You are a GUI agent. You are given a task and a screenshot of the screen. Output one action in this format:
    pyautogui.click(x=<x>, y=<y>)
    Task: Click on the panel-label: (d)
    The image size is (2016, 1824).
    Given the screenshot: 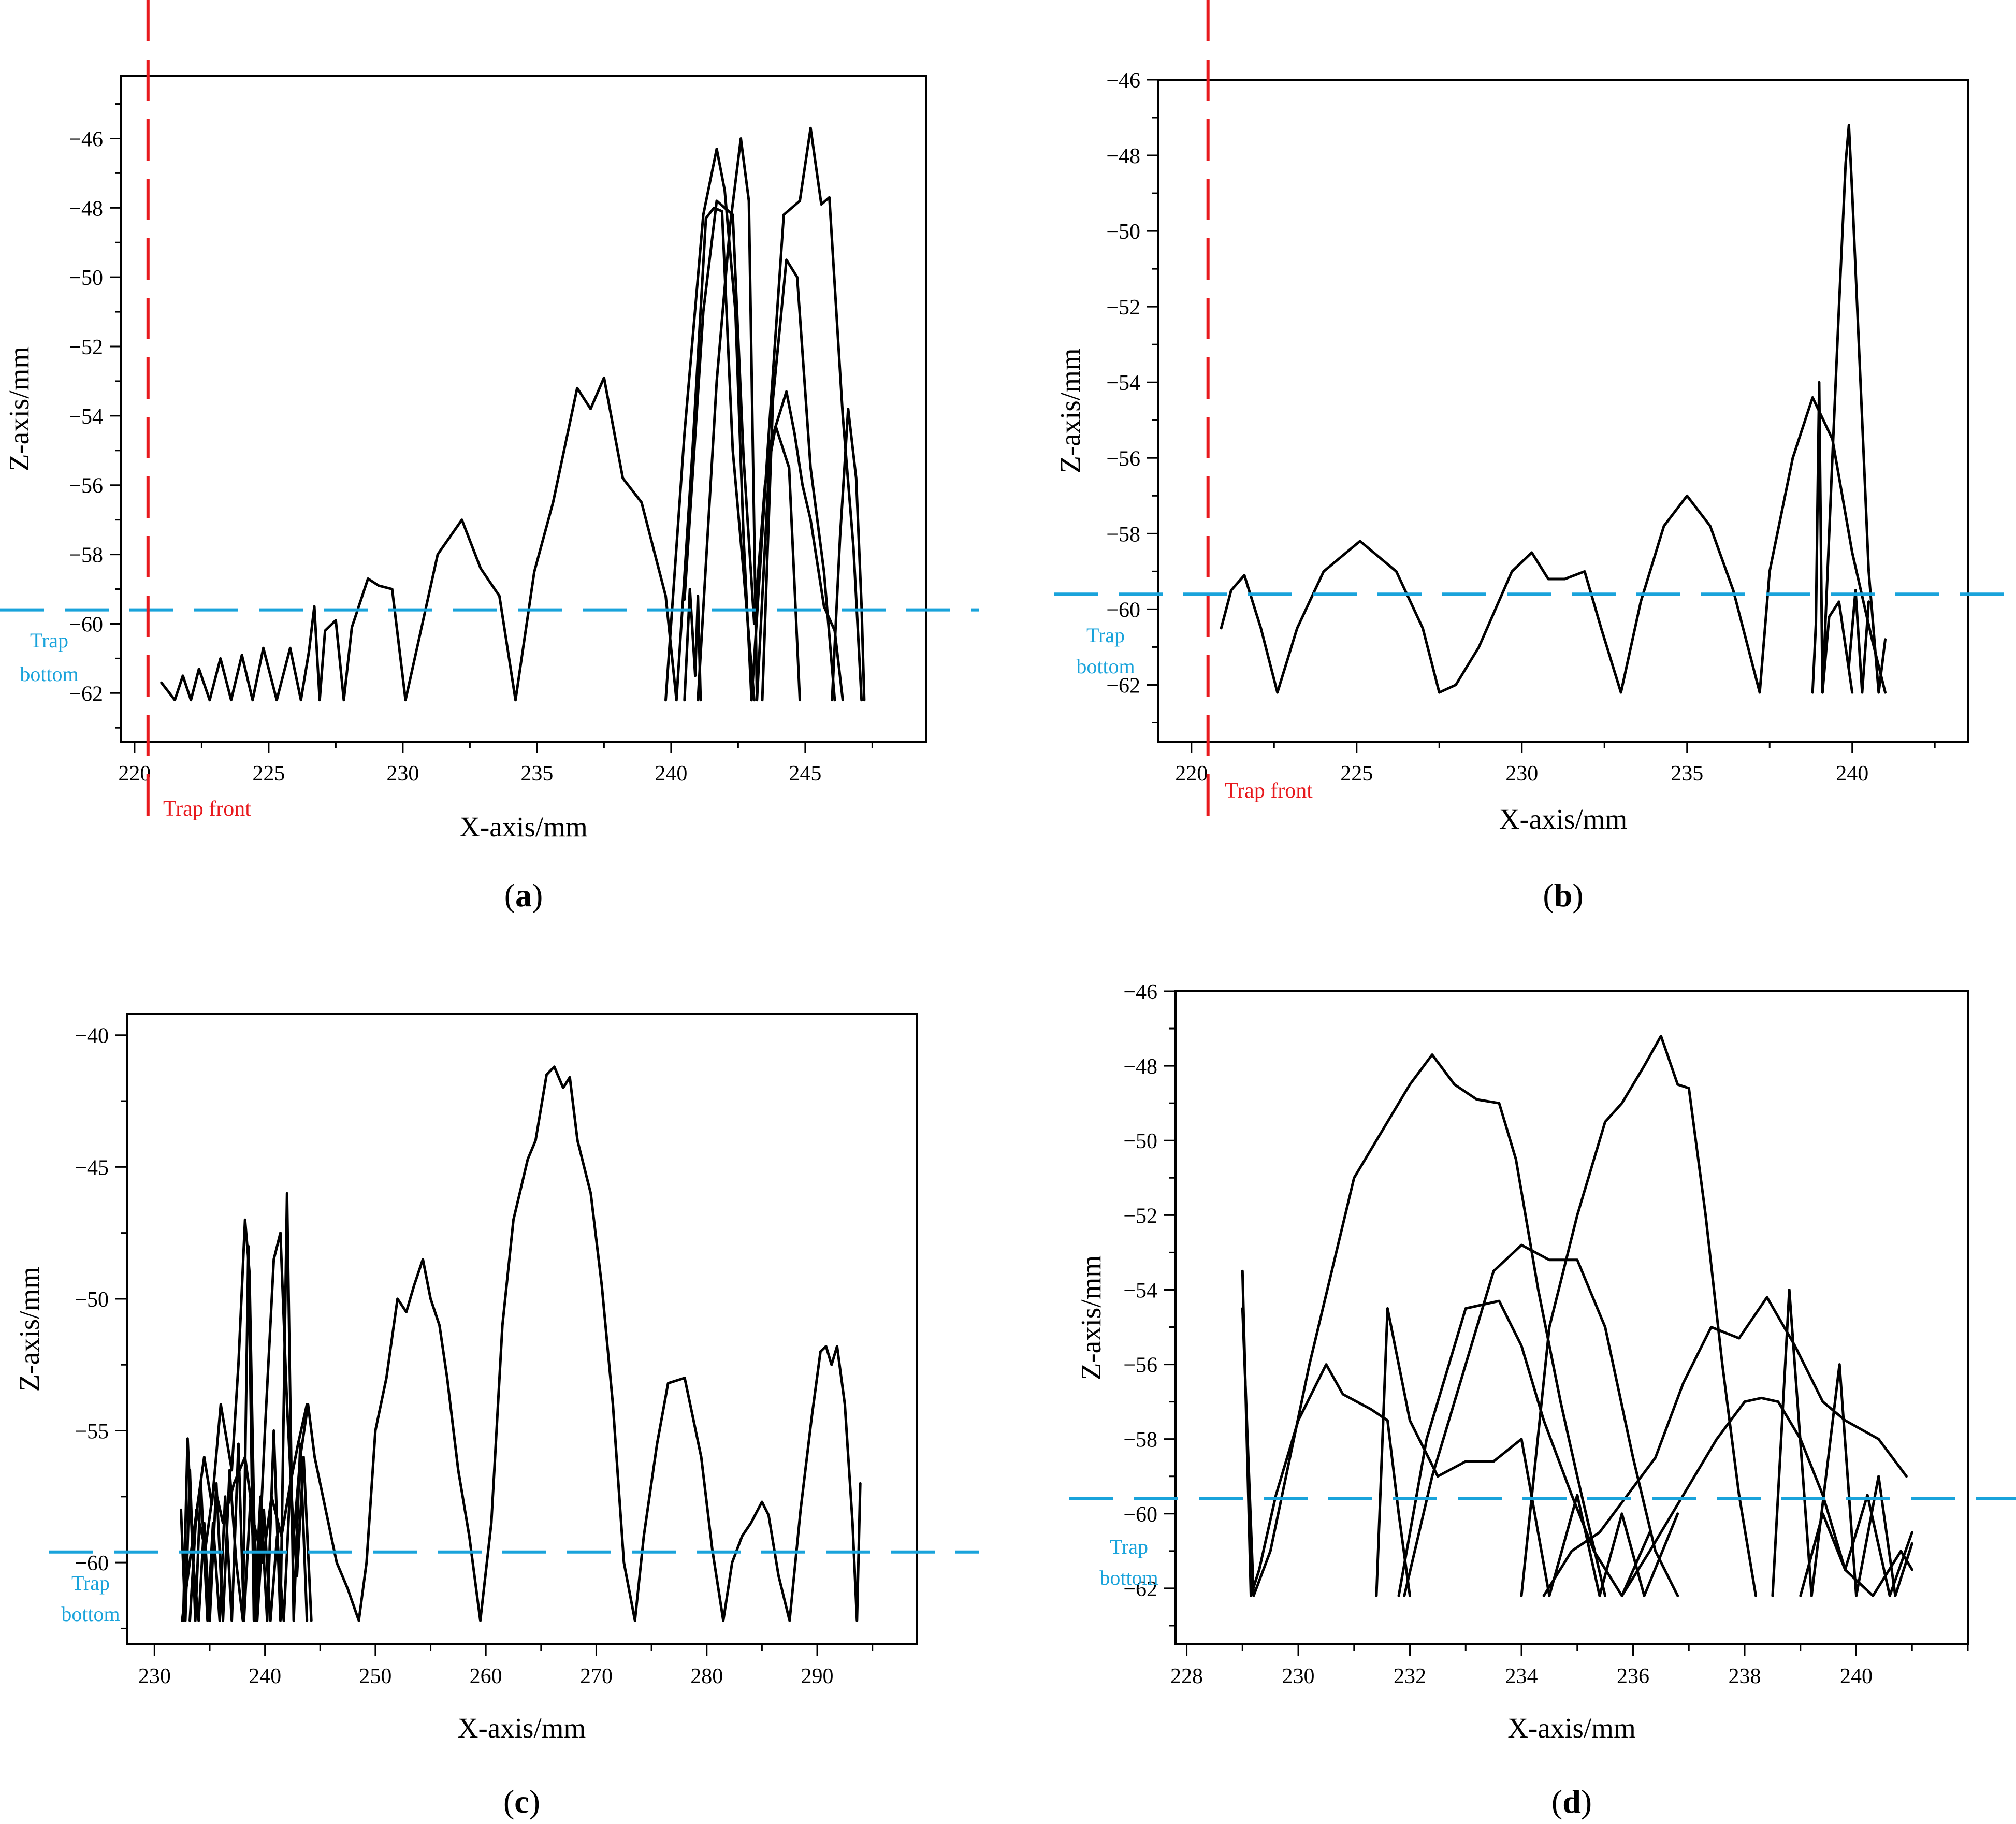 What is the action you would take?
    pyautogui.click(x=1571, y=1801)
    